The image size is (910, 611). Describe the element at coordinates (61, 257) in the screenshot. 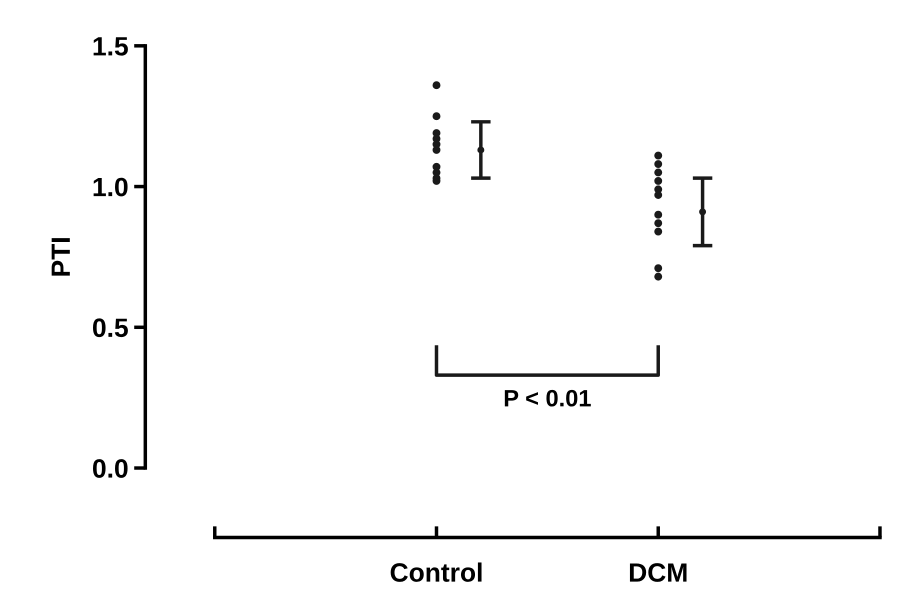

I see `y-axis-title: PTI` at that location.